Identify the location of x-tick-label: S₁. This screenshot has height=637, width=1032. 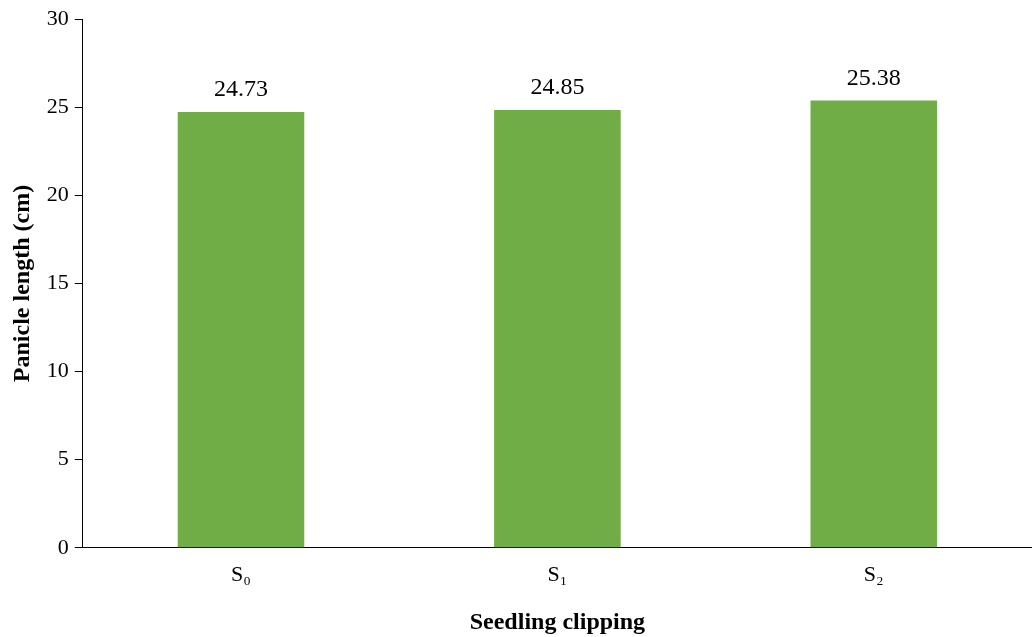
(557, 573).